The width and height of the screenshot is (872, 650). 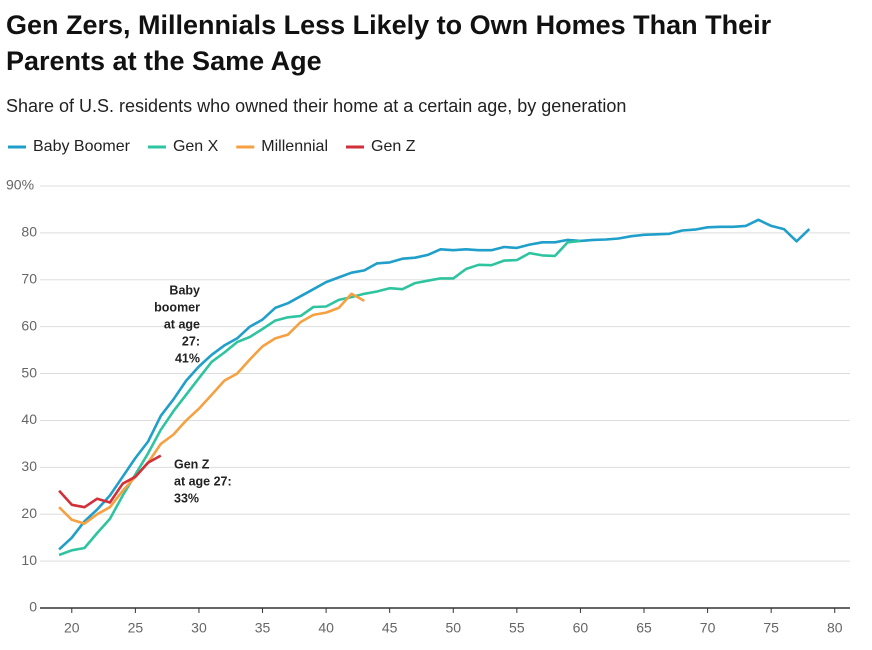 I want to click on annotation: 33%, so click(x=186, y=498).